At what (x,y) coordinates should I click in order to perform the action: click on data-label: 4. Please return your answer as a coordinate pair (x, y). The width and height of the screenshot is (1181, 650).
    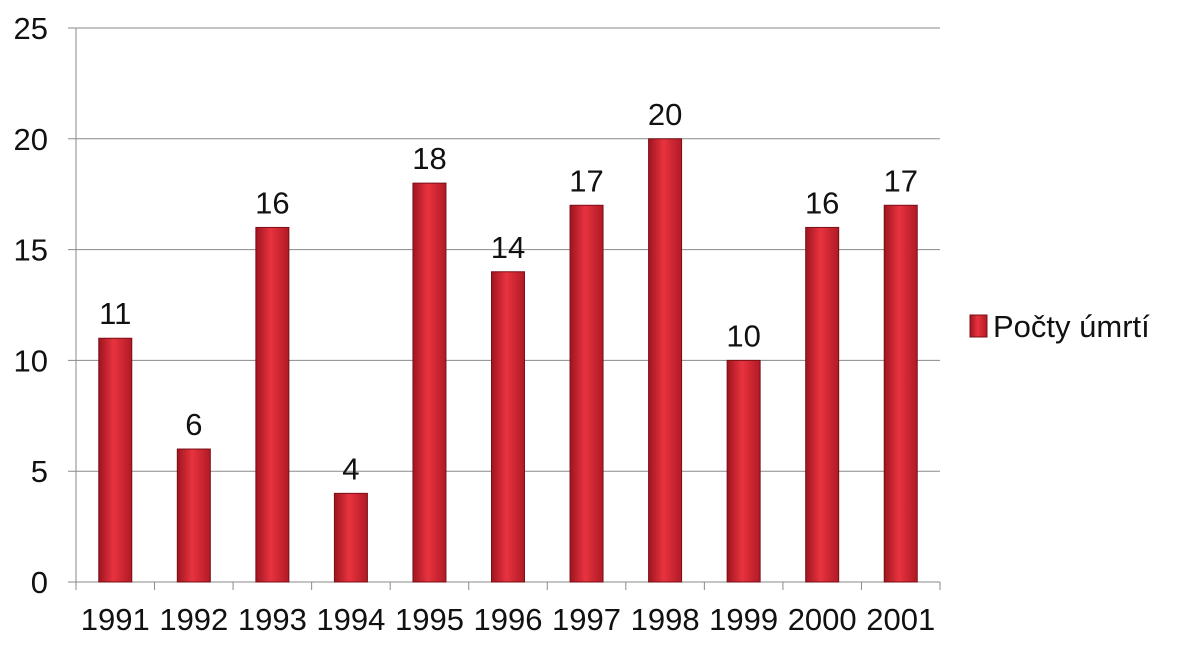
    Looking at the image, I should click on (350, 468).